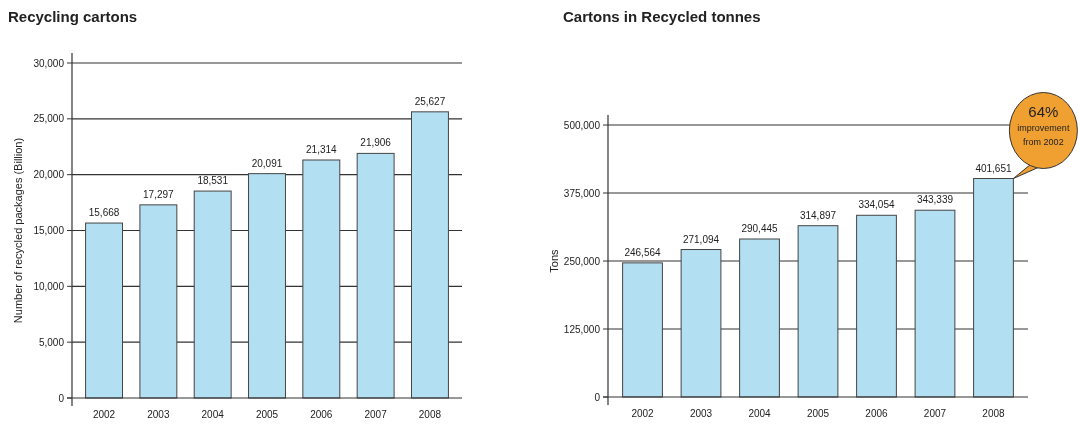 The height and width of the screenshot is (428, 1079). Describe the element at coordinates (104, 213) in the screenshot. I see `data-label: 15,668` at that location.